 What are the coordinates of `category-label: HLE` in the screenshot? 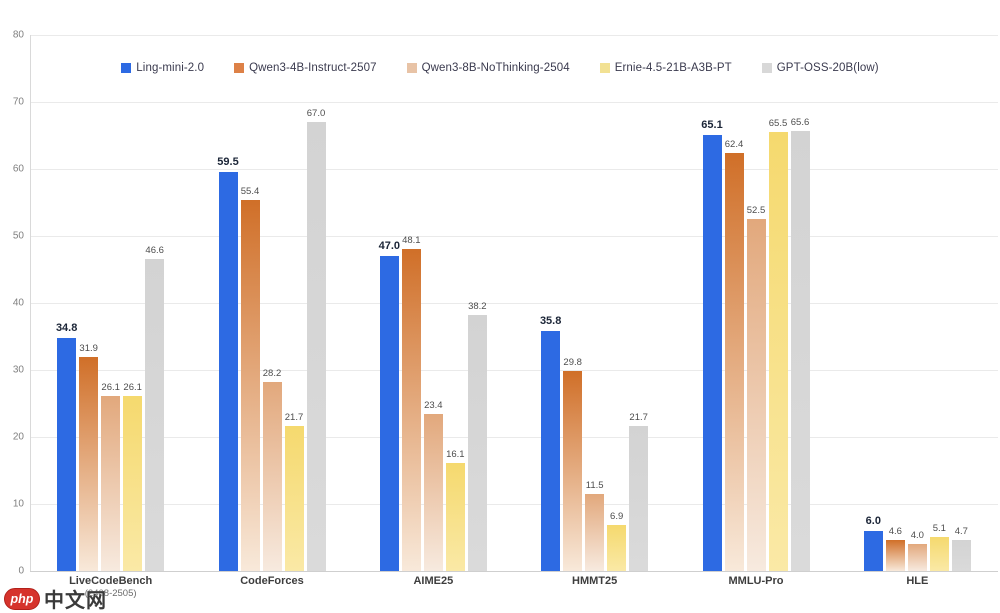 It's located at (917, 581).